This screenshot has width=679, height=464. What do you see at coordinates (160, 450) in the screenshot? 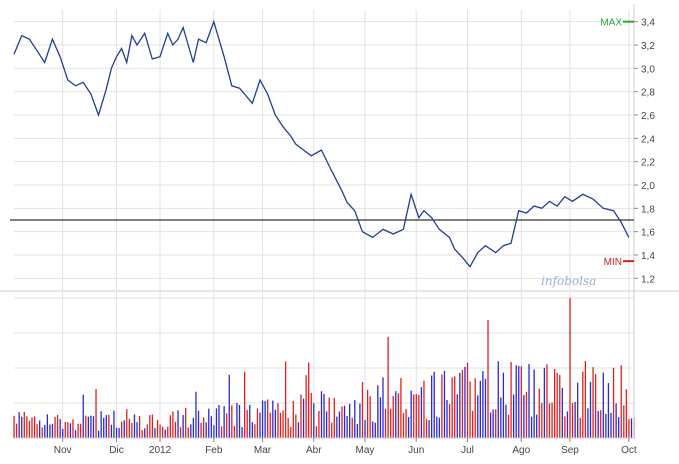
I see `x-tick-label: 2012` at bounding box center [160, 450].